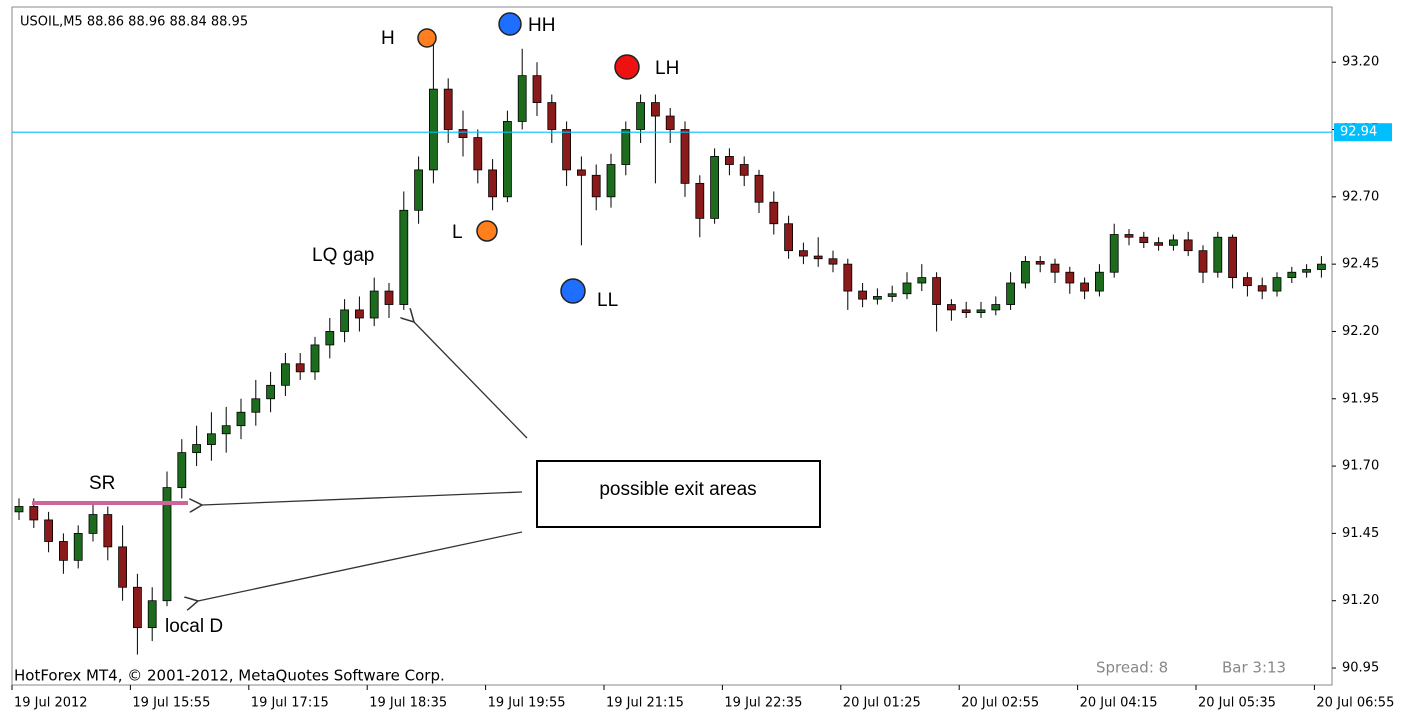  What do you see at coordinates (408, 703) in the screenshot?
I see `x-tick-label: 19 Jul 18:35` at bounding box center [408, 703].